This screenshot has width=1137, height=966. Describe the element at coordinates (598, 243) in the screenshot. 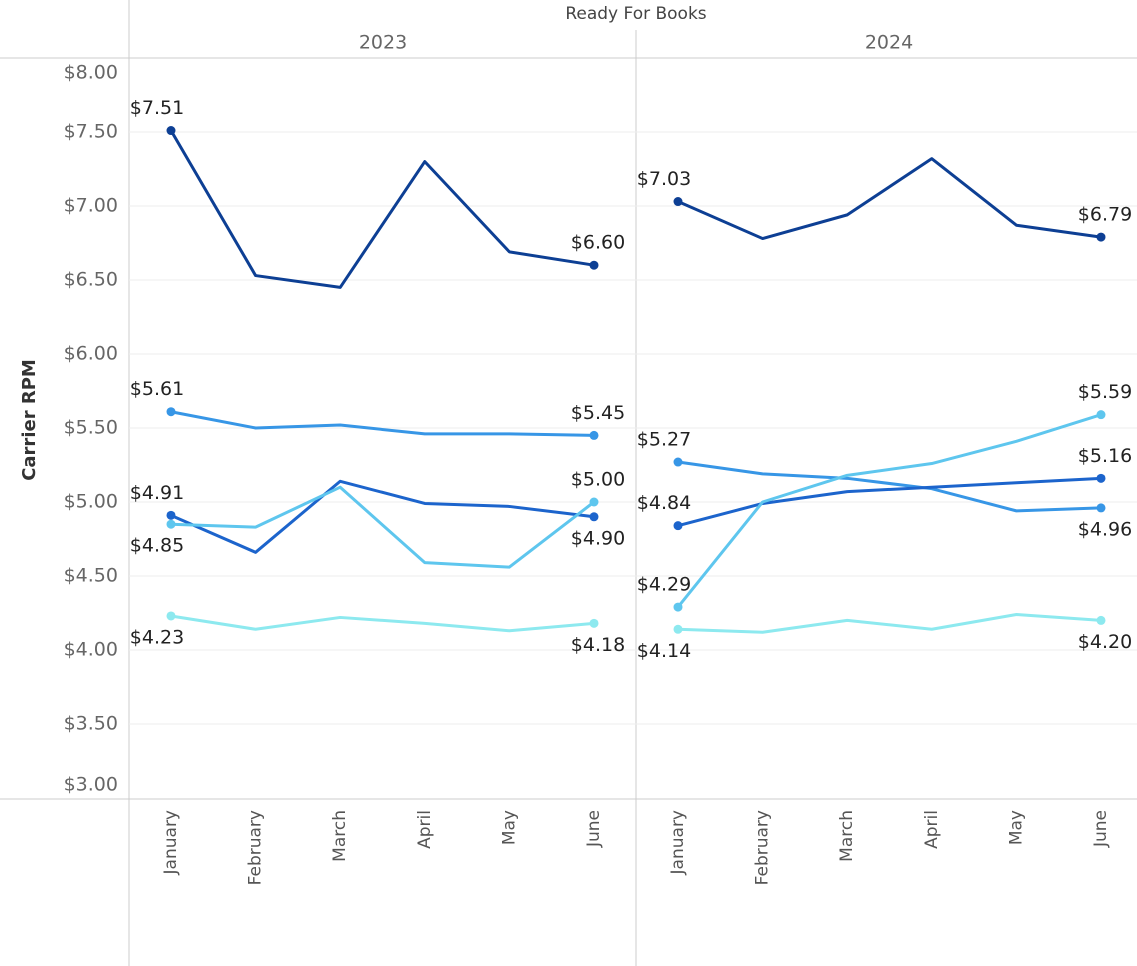

I see `data-label: $6.60` at that location.